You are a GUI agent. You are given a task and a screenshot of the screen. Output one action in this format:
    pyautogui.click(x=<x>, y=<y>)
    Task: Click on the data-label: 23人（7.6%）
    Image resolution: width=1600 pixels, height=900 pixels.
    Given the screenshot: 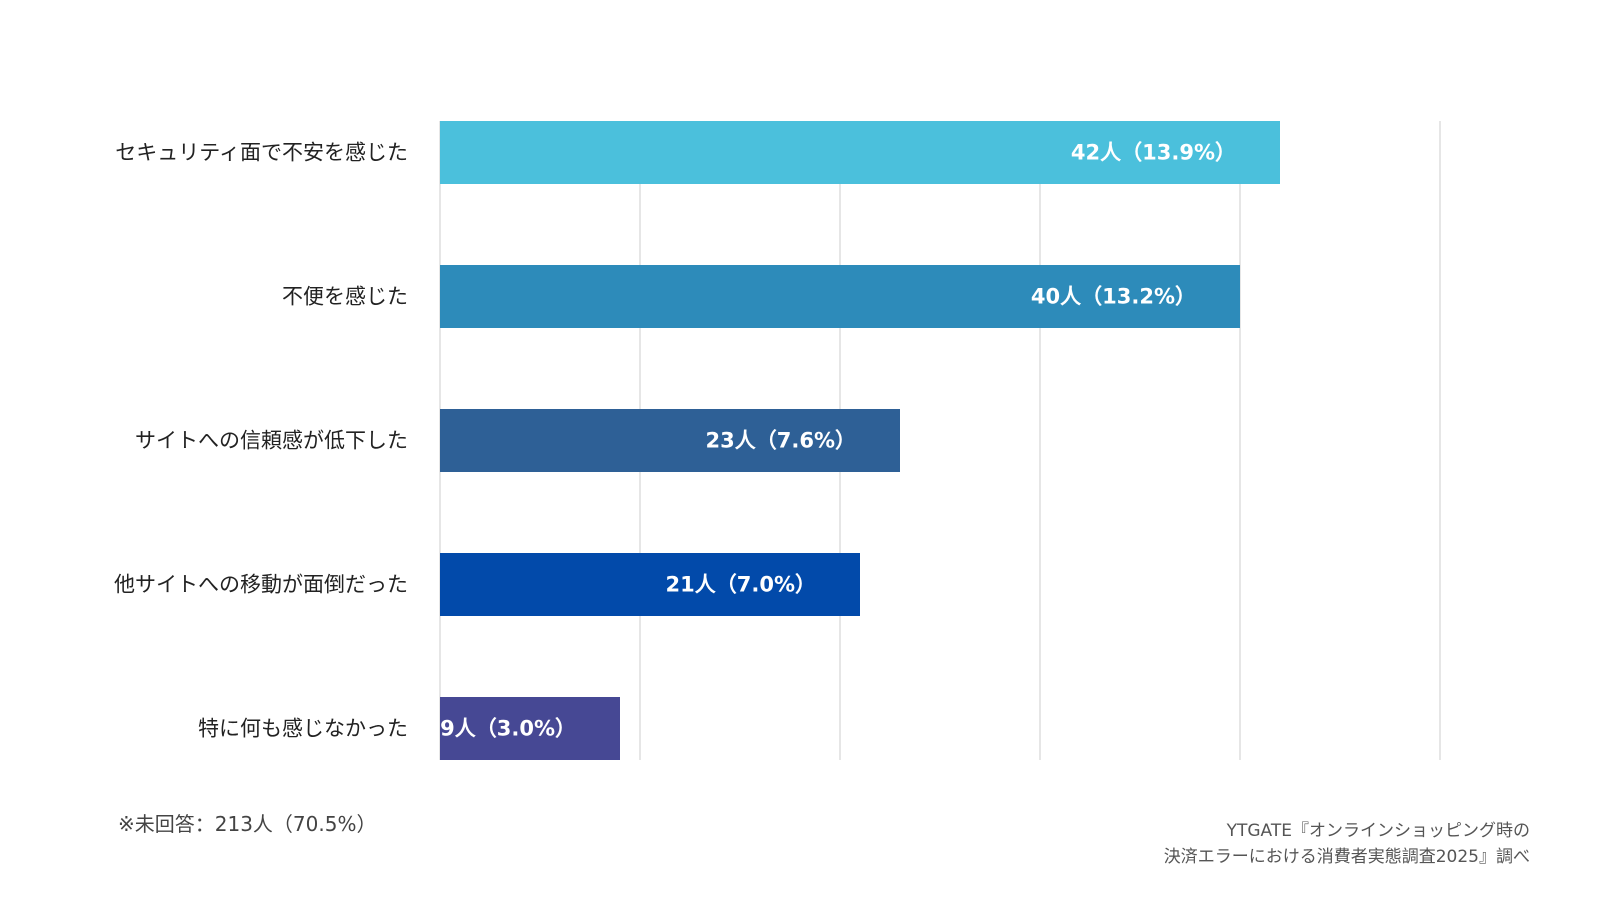 What is the action you would take?
    pyautogui.click(x=781, y=441)
    